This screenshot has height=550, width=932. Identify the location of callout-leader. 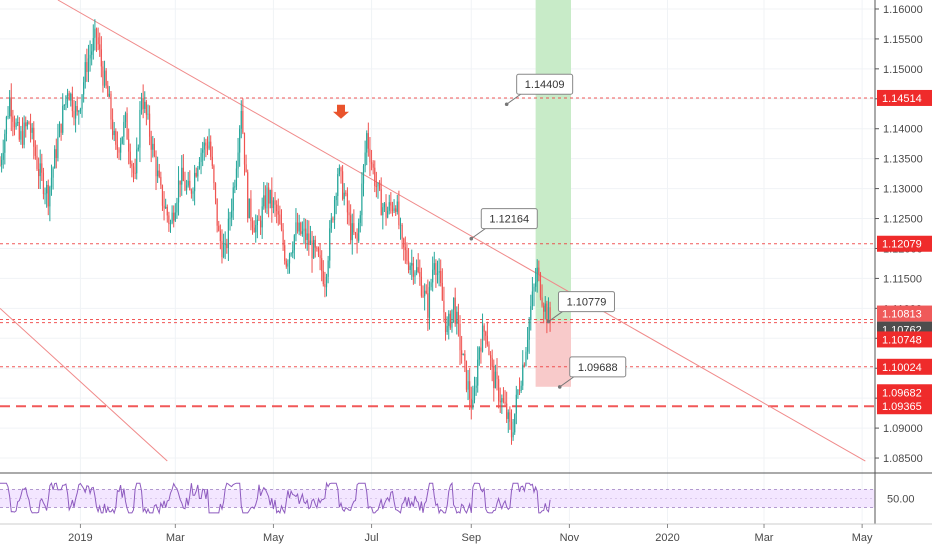
(513, 99).